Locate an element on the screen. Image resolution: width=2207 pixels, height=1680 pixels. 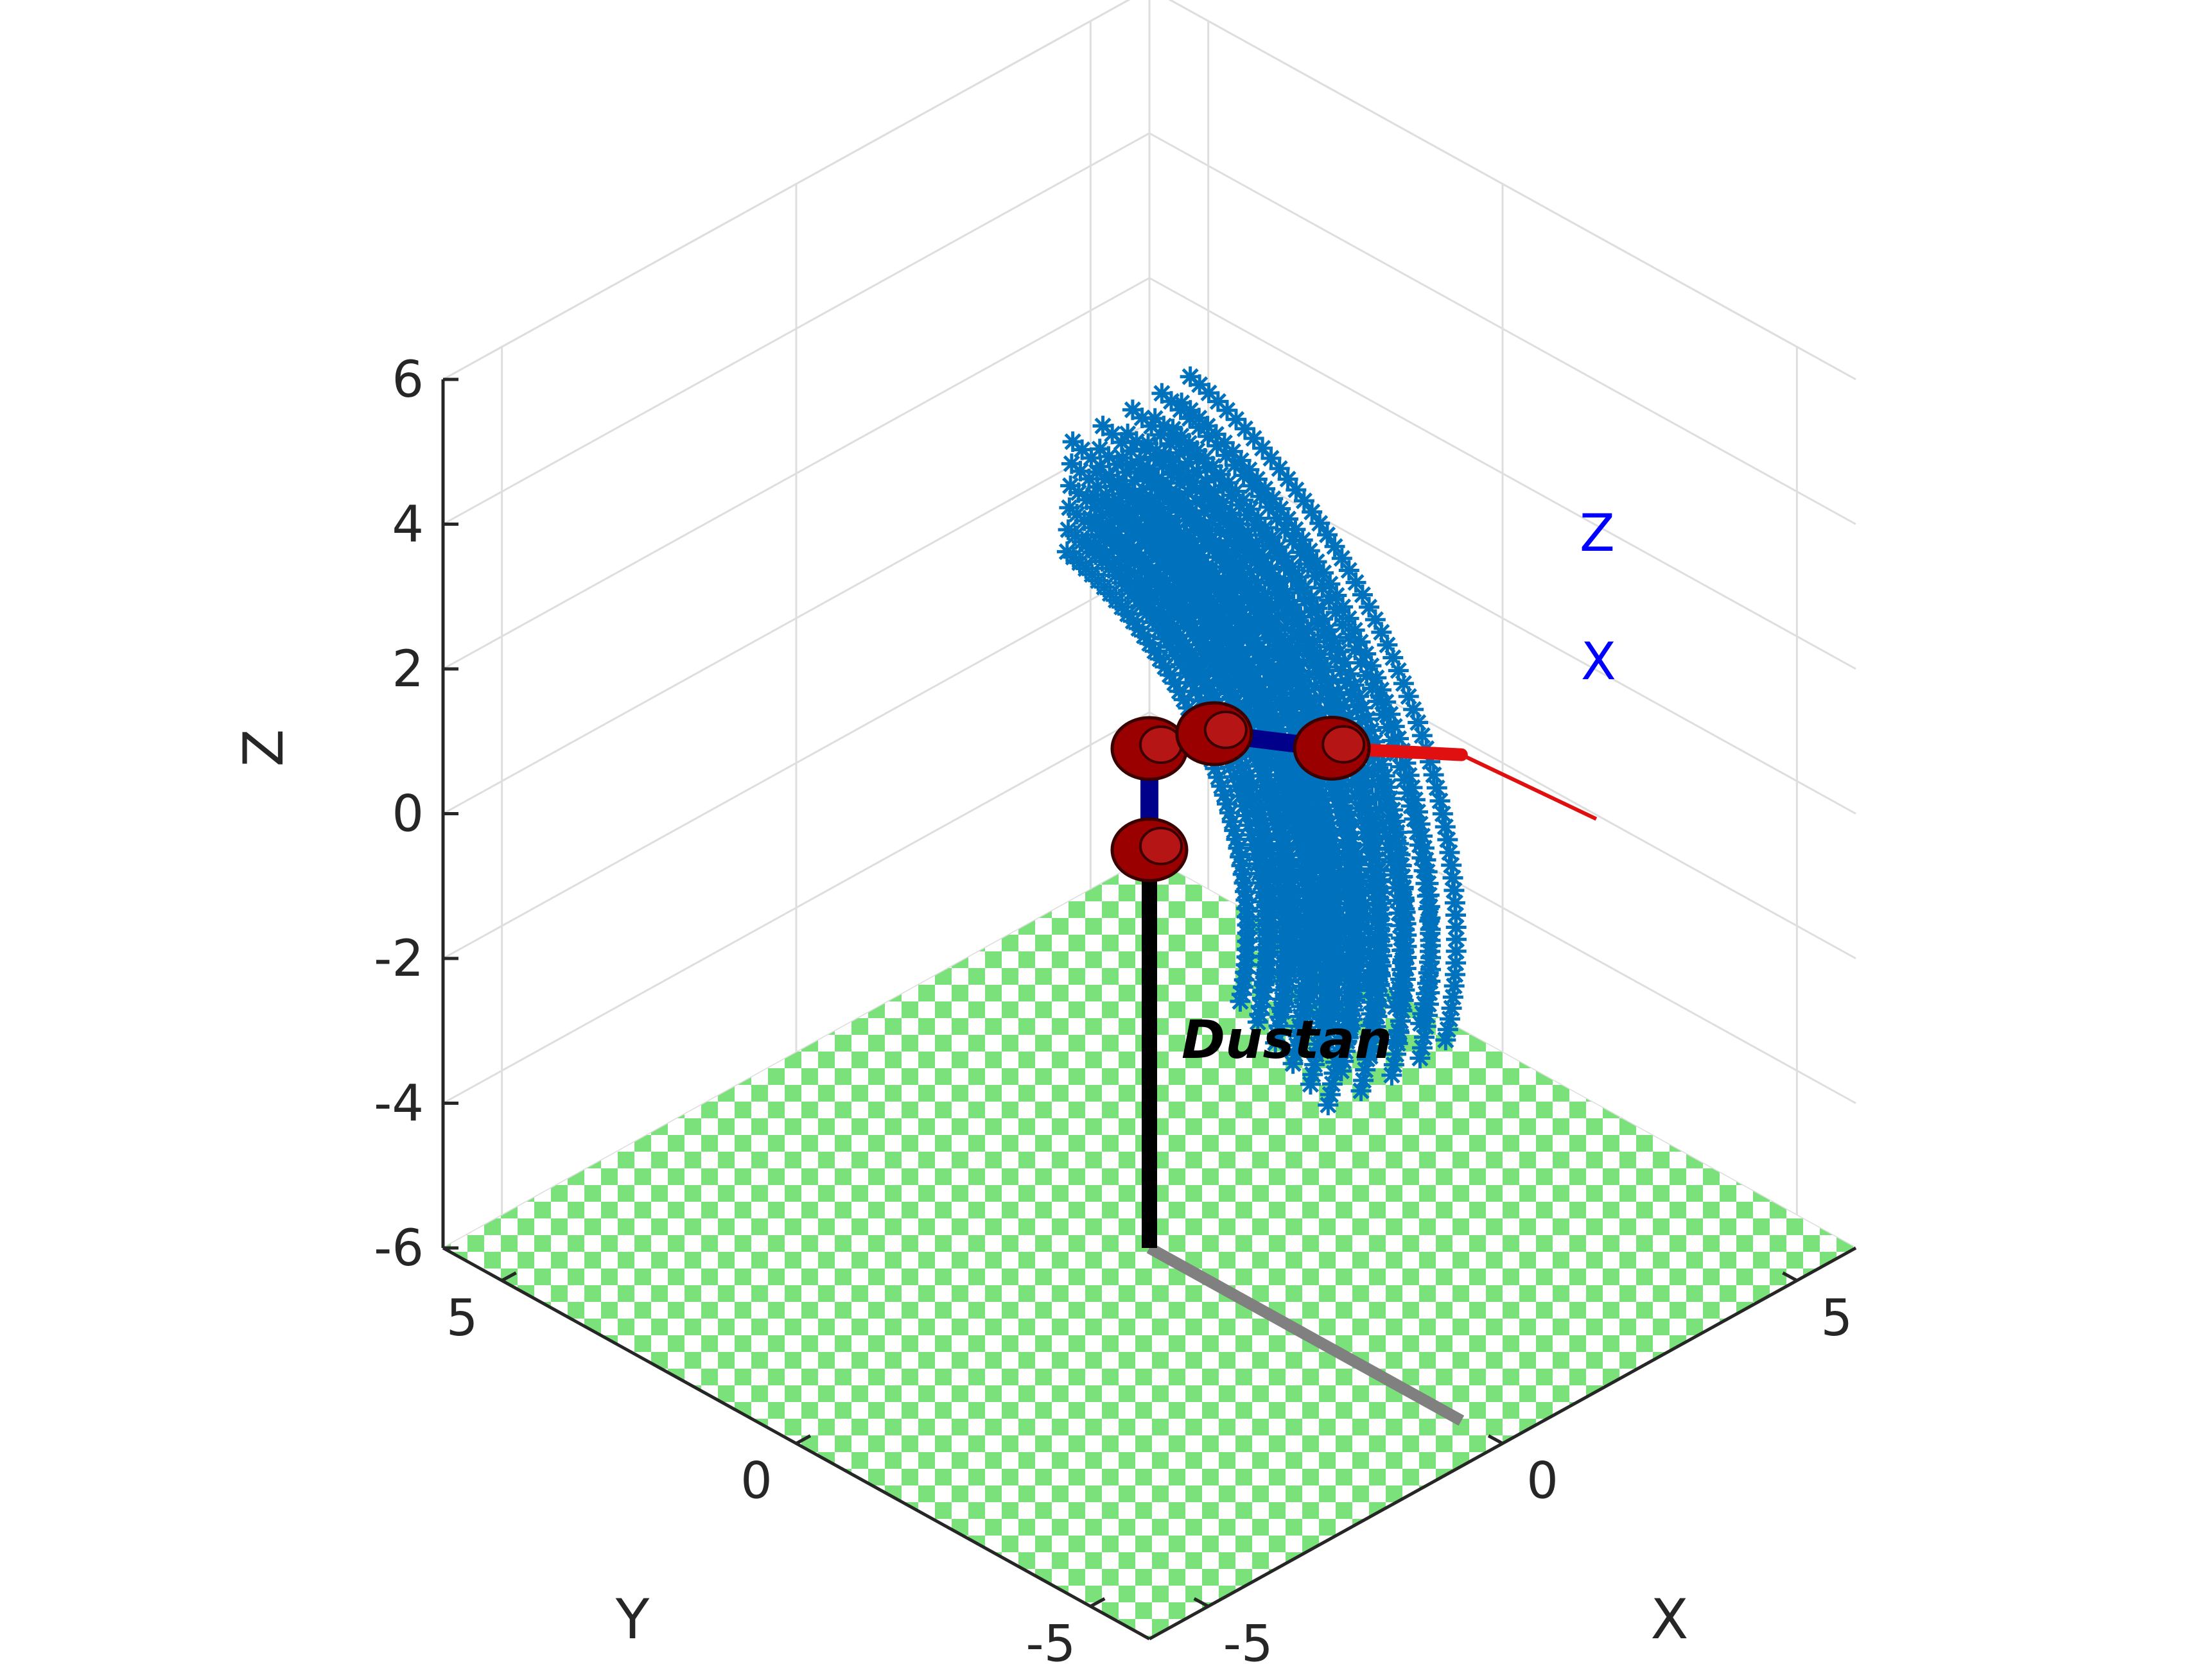
z-tick-label: 6 is located at coordinates (408, 380).